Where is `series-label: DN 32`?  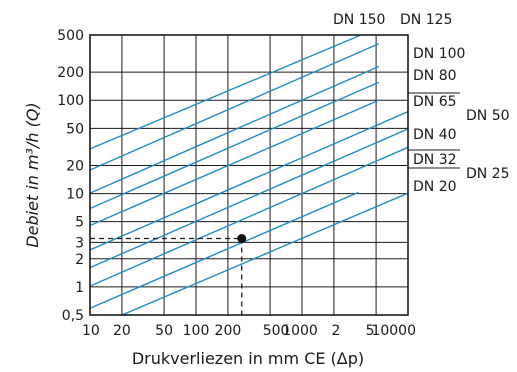 series-label: DN 32 is located at coordinates (435, 160).